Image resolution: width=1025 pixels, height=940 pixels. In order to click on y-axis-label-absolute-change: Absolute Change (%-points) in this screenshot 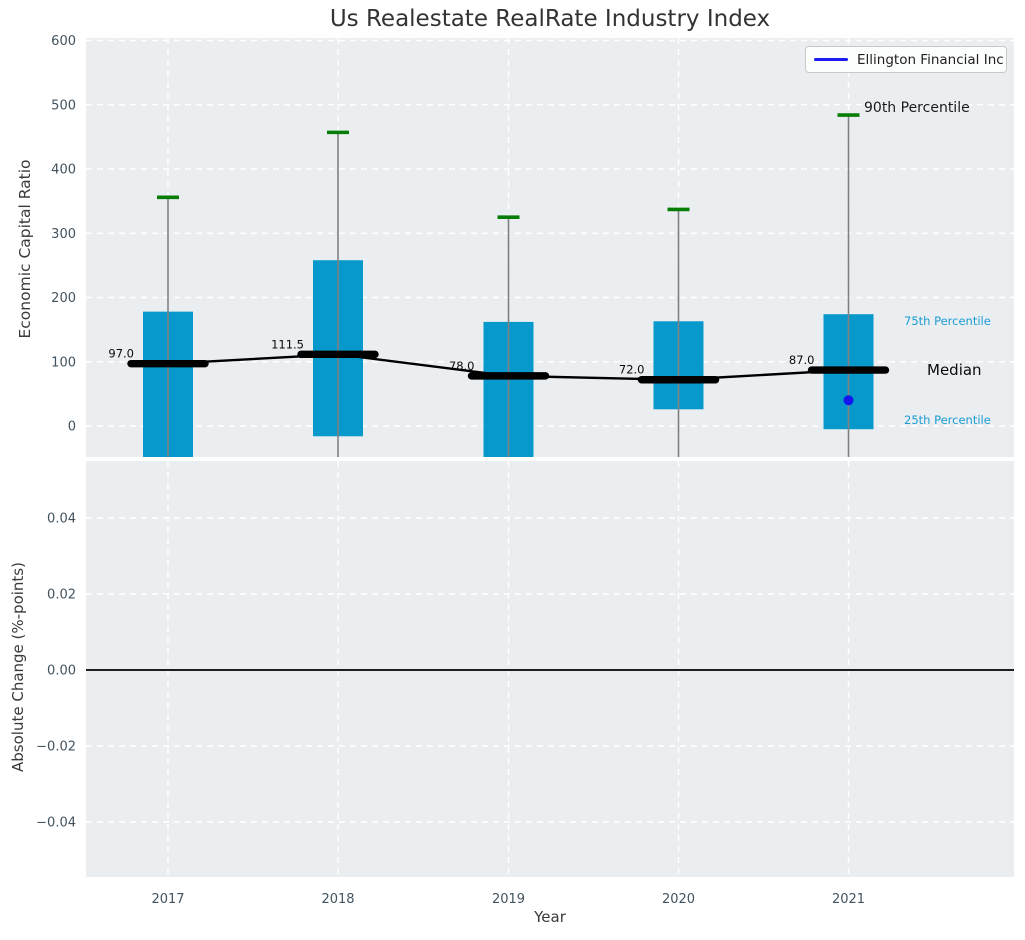, I will do `click(18, 667)`.